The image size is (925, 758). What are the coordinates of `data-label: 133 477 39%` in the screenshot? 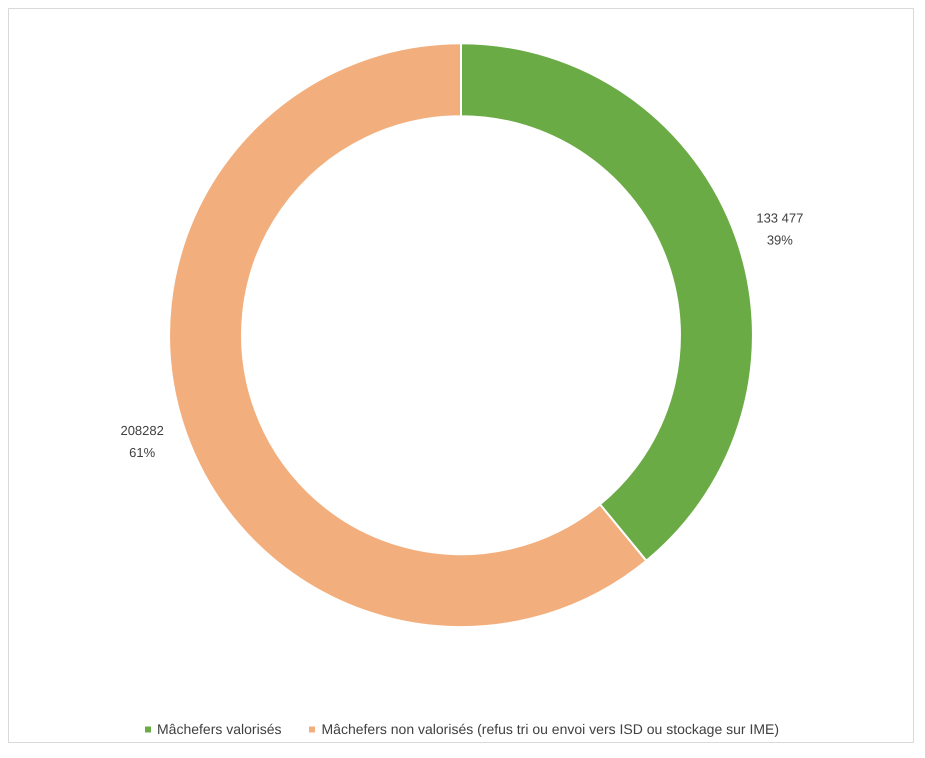 It's located at (780, 229).